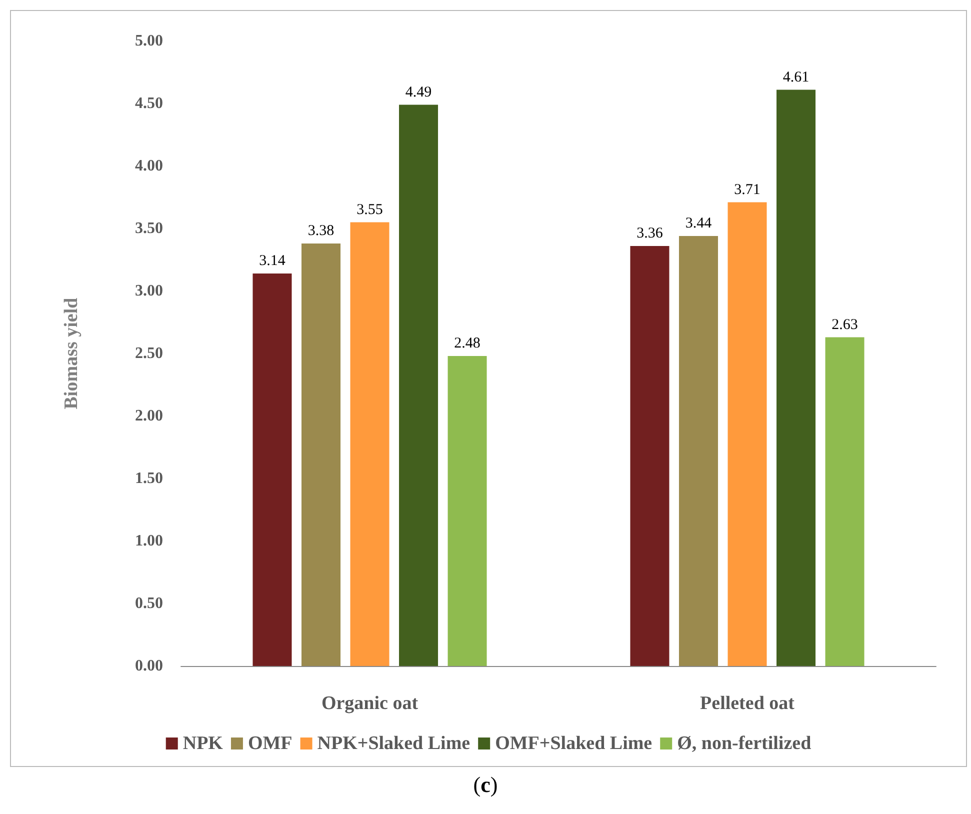 Image resolution: width=971 pixels, height=814 pixels. Describe the element at coordinates (796, 77) in the screenshot. I see `data-label: 4.61` at that location.